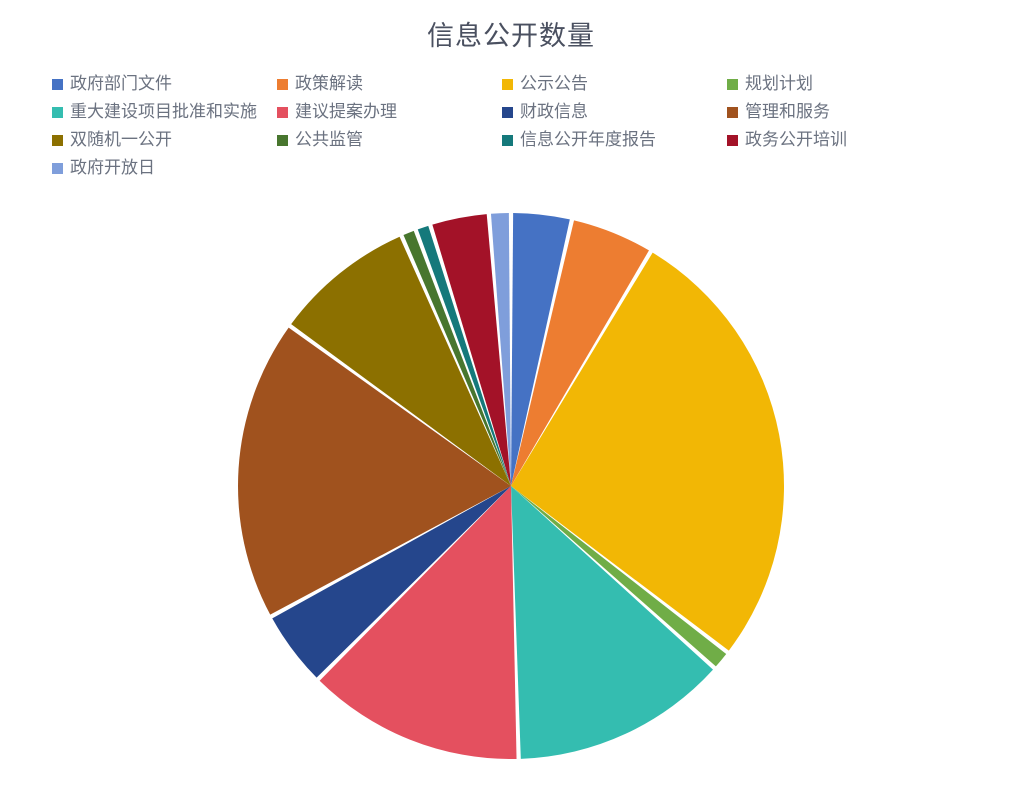 Image resolution: width=1022 pixels, height=785 pixels. What do you see at coordinates (511, 36) in the screenshot?
I see `chart-title: 信息公开数量` at bounding box center [511, 36].